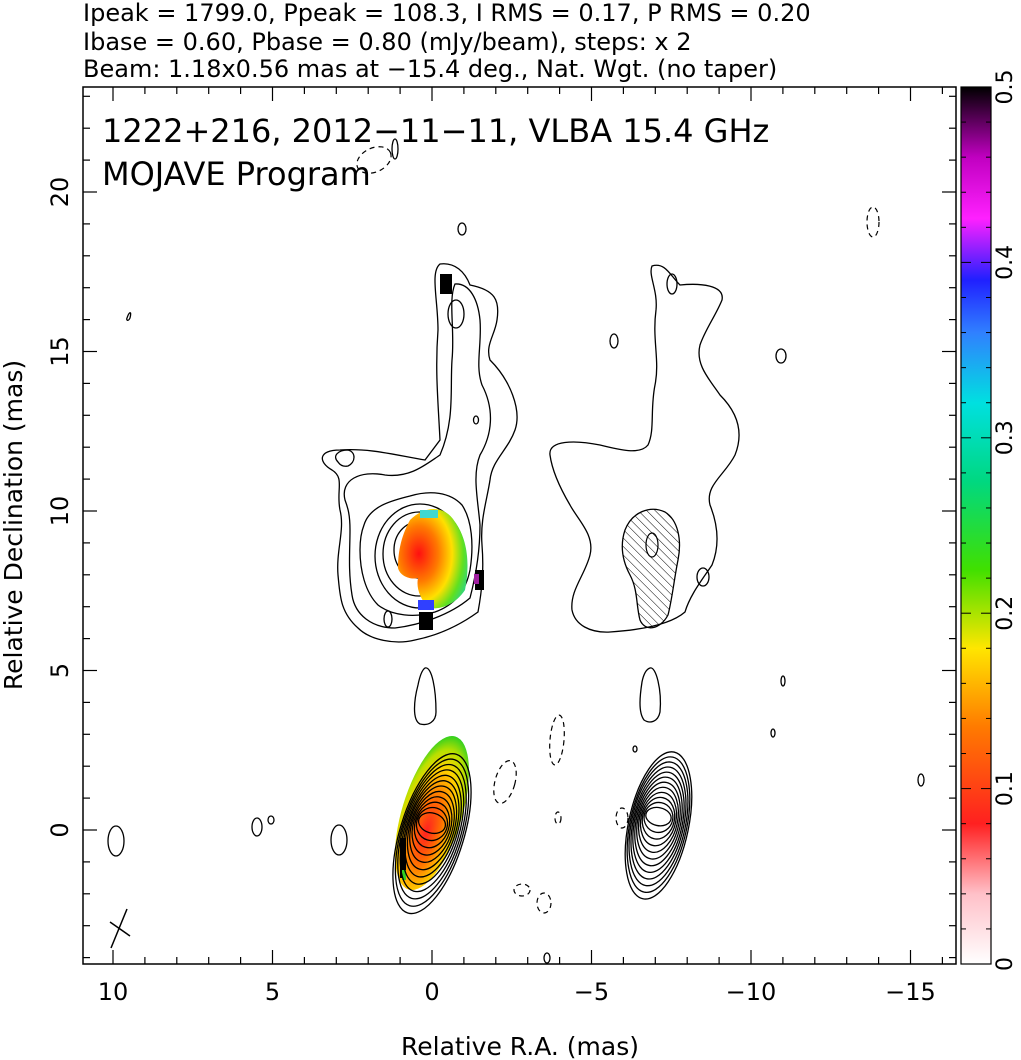  What do you see at coordinates (751, 992) in the screenshot?
I see `x-tick-label: −10` at bounding box center [751, 992].